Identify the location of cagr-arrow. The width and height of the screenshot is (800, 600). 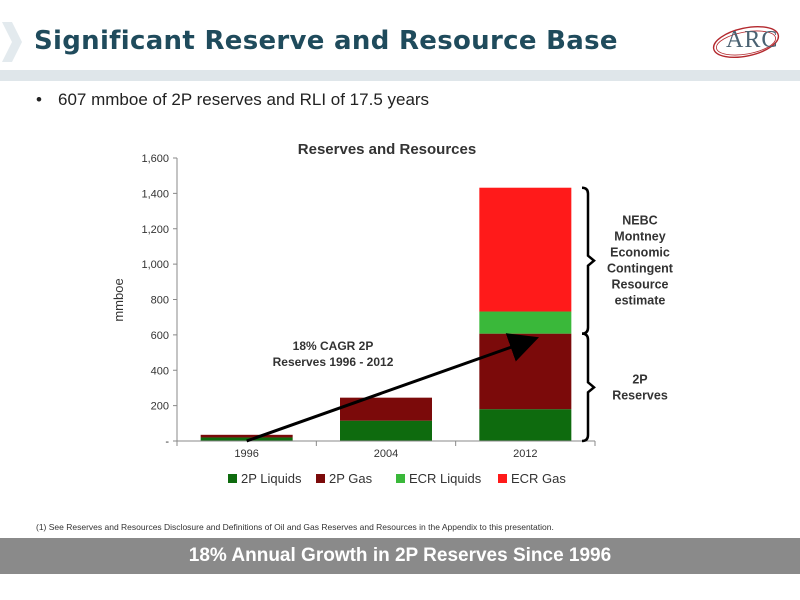
(392, 388).